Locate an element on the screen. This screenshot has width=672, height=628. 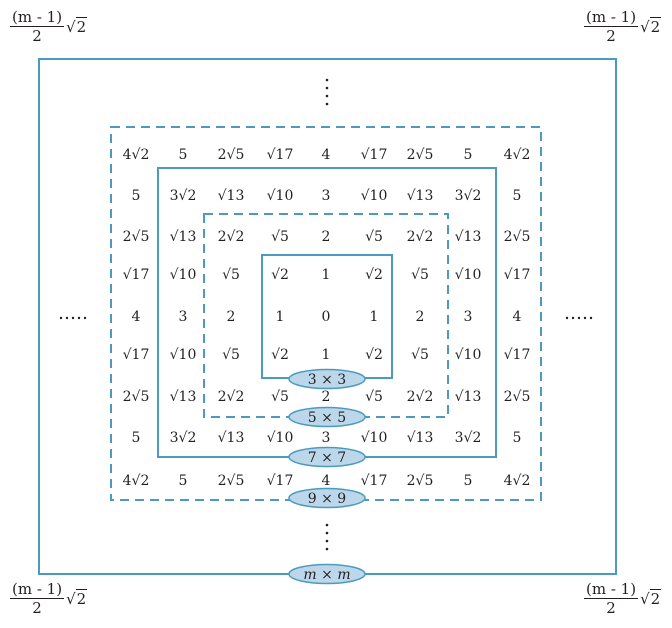
window-label-9x9: 9 × 9 is located at coordinates (327, 498).